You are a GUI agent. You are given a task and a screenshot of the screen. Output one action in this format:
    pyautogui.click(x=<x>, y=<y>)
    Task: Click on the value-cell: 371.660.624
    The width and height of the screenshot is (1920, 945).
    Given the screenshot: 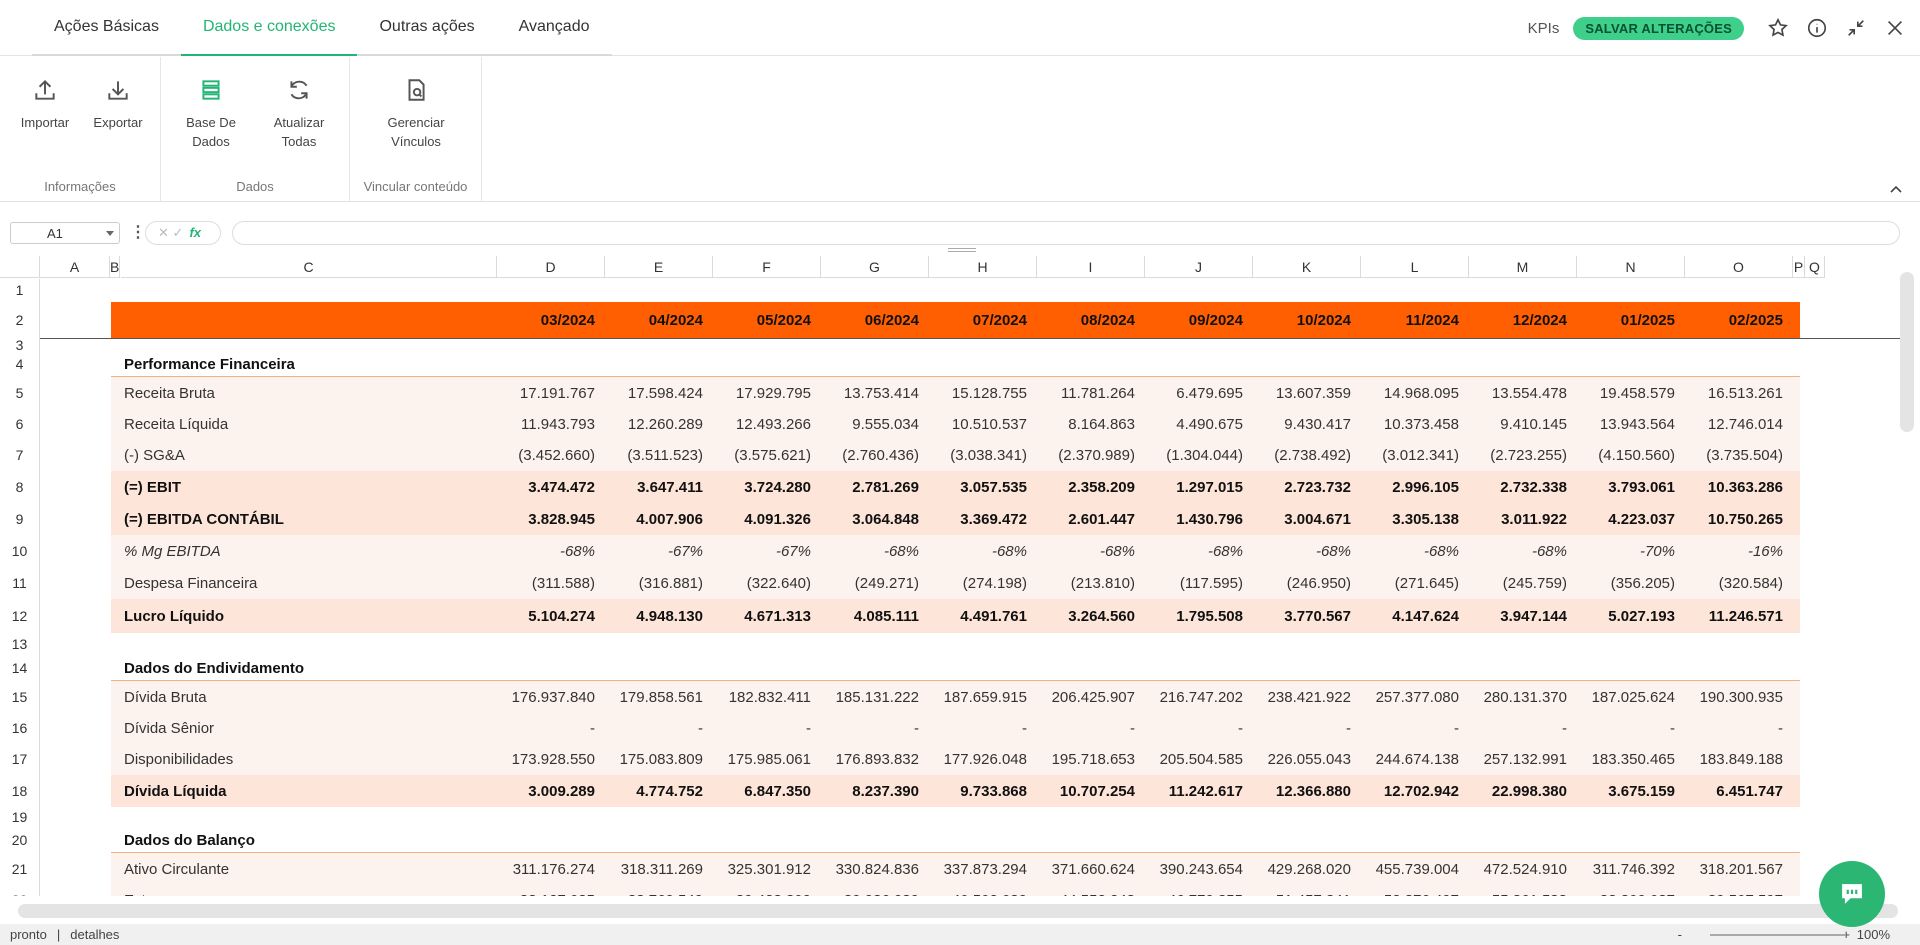 What is the action you would take?
    pyautogui.click(x=1093, y=869)
    